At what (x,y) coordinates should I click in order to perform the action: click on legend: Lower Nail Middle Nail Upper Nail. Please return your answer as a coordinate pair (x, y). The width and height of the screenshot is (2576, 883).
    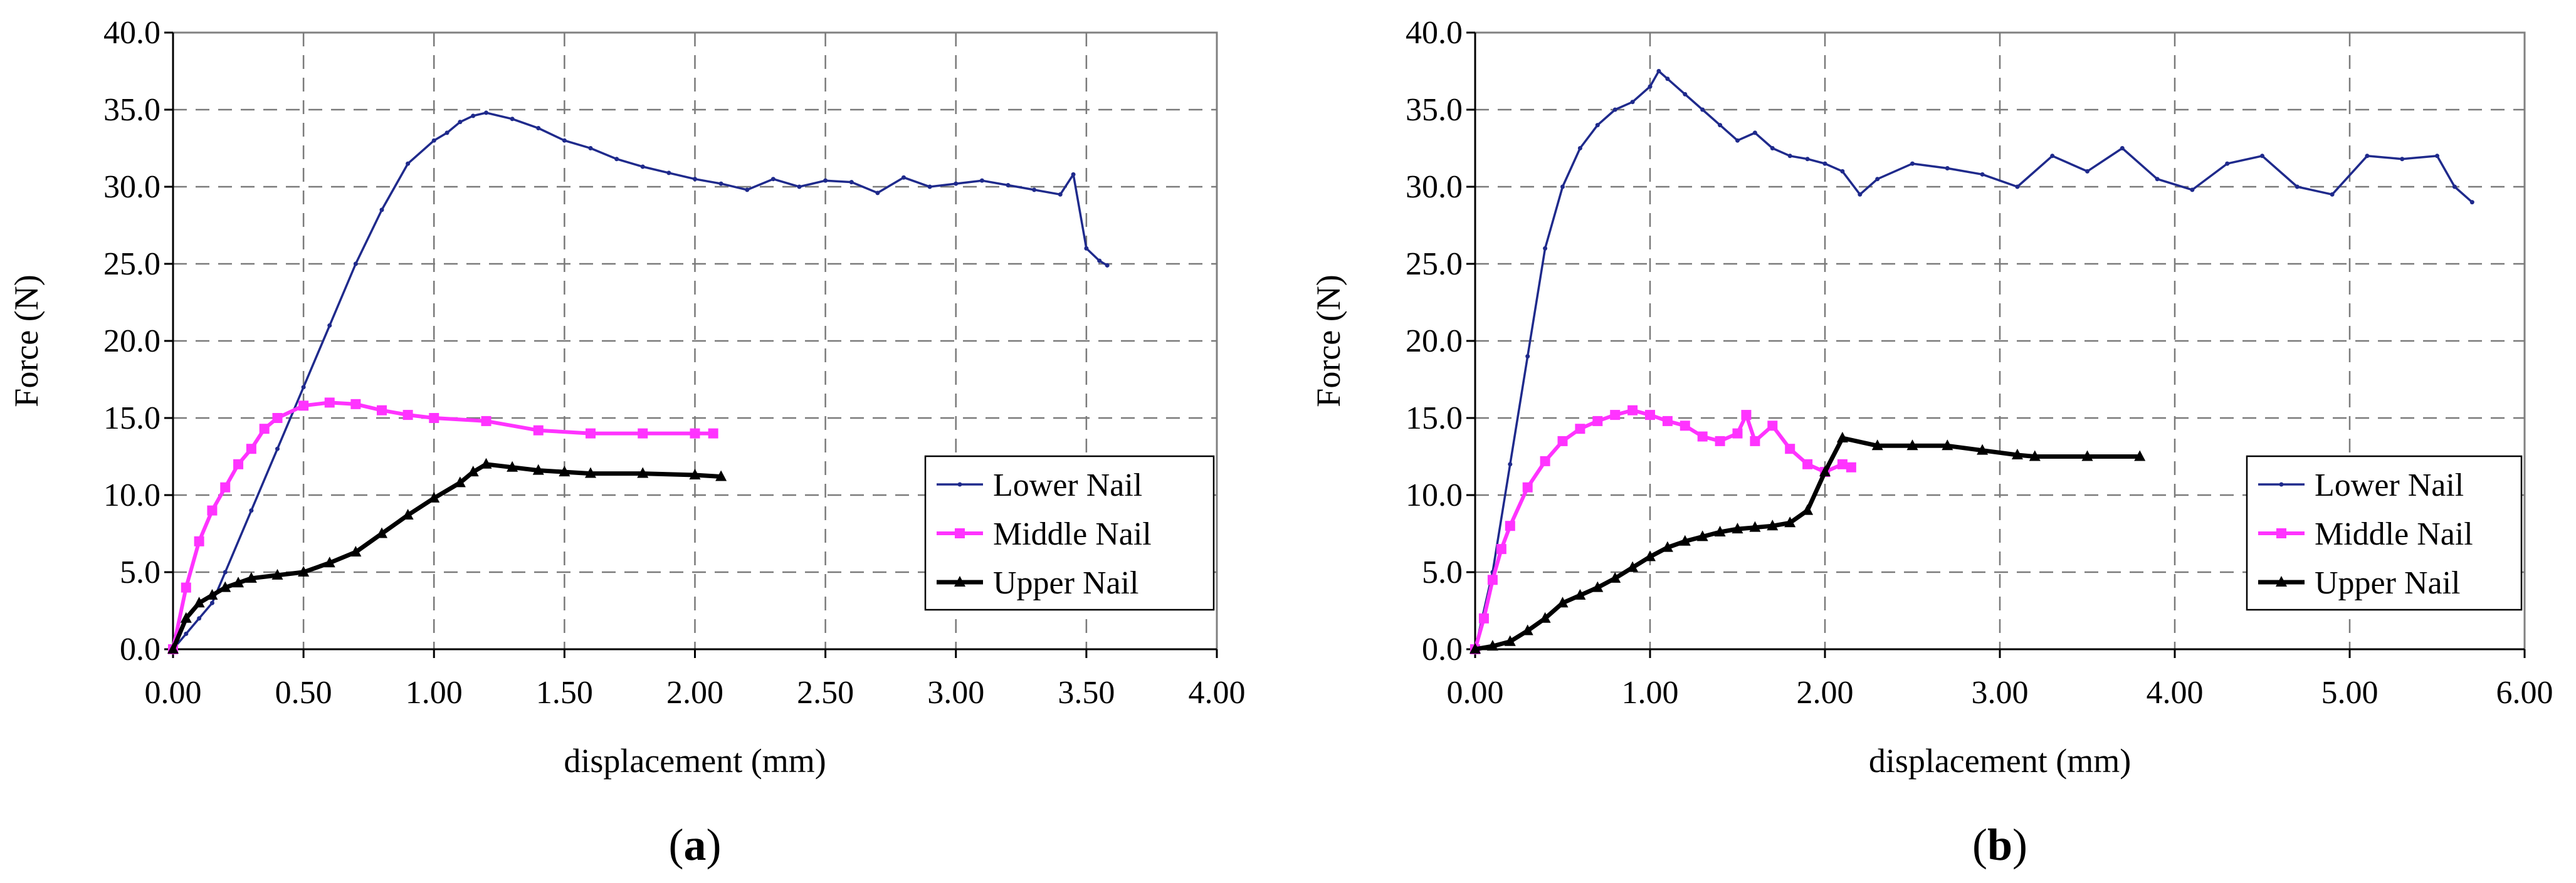
    Looking at the image, I should click on (2384, 533).